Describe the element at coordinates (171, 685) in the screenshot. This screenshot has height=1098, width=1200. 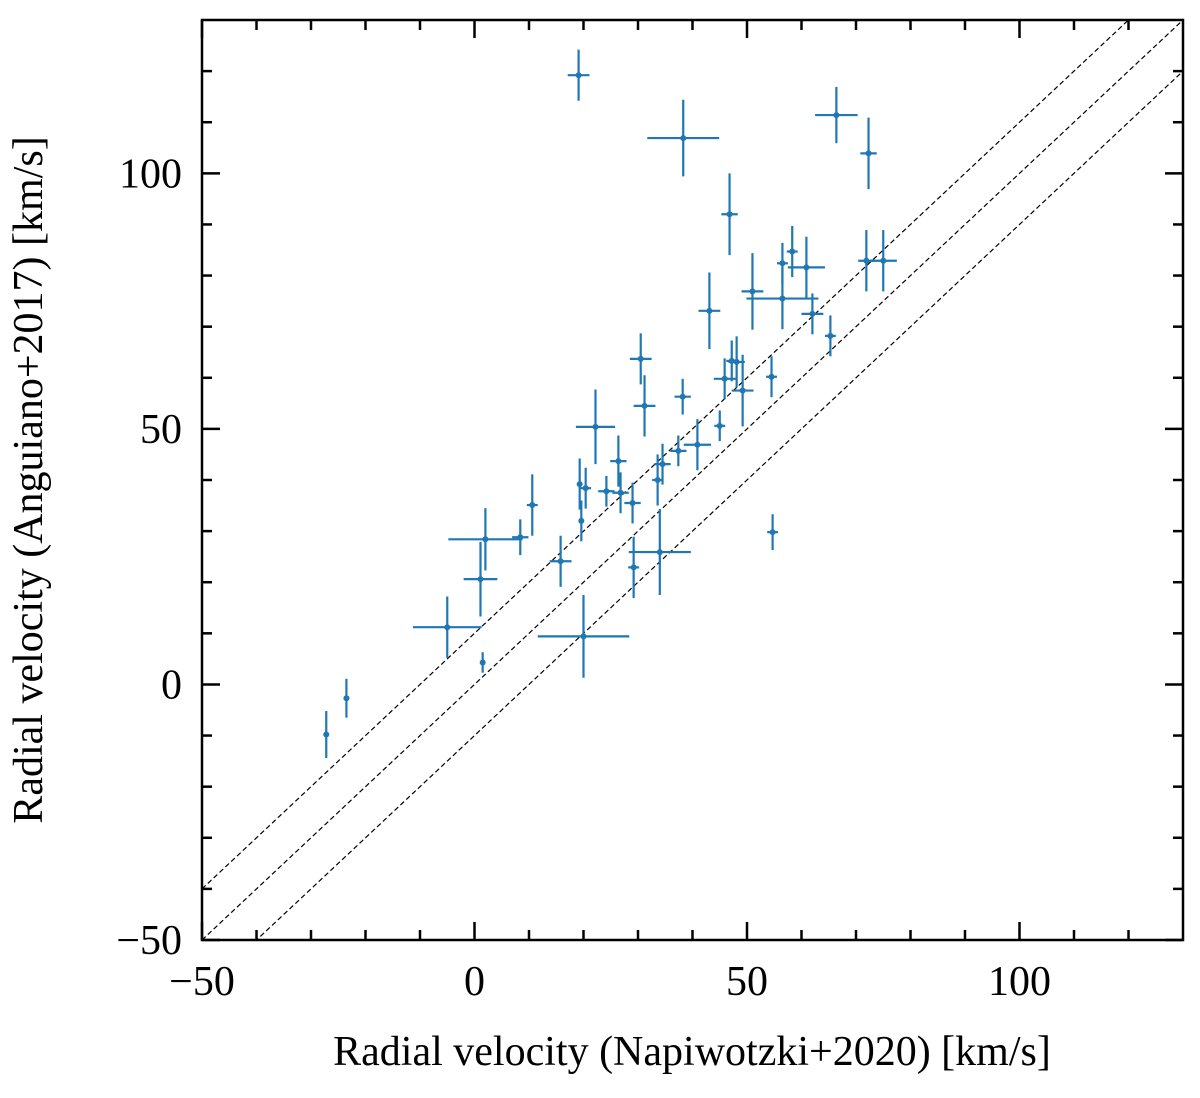
I see `y-tick-label: 0` at that location.